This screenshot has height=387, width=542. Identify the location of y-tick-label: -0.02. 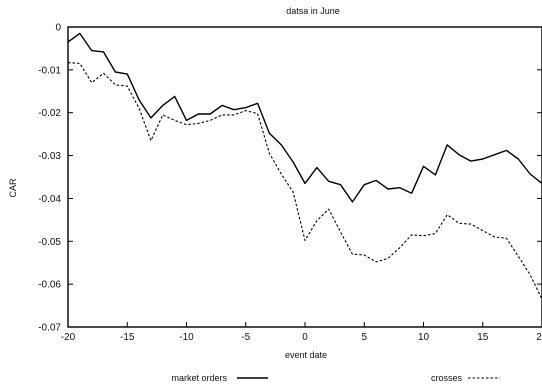
(49, 113).